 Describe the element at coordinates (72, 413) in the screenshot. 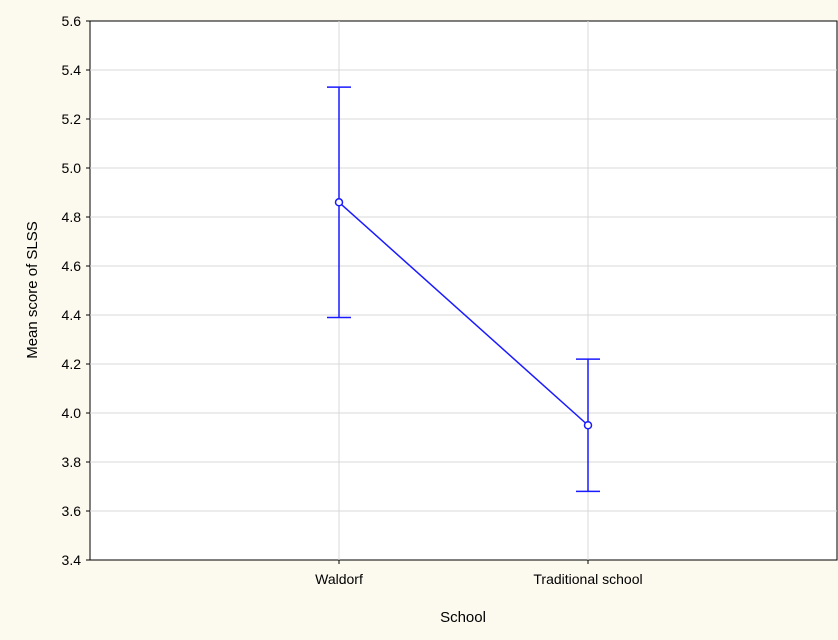

I see `y-tick-label: 4.0` at that location.